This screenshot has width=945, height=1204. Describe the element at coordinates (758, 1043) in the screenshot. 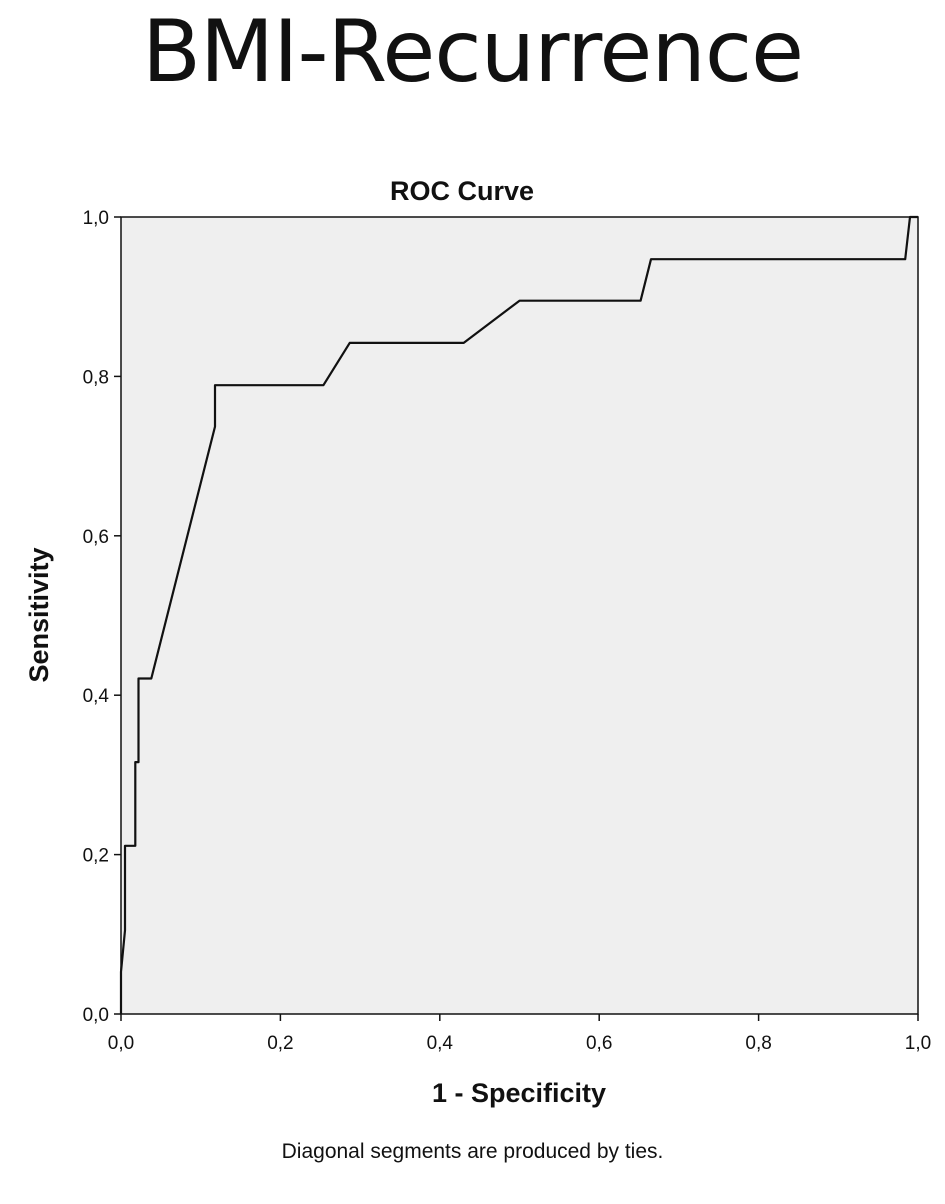

I see `x-tick-label: 0,8` at that location.